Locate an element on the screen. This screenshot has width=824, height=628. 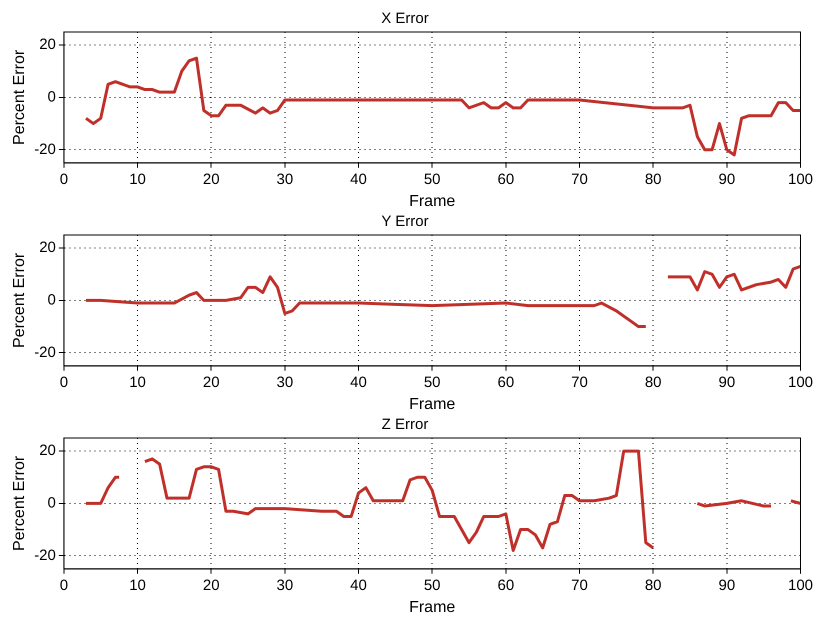
chart-title: X Error is located at coordinates (405, 19).